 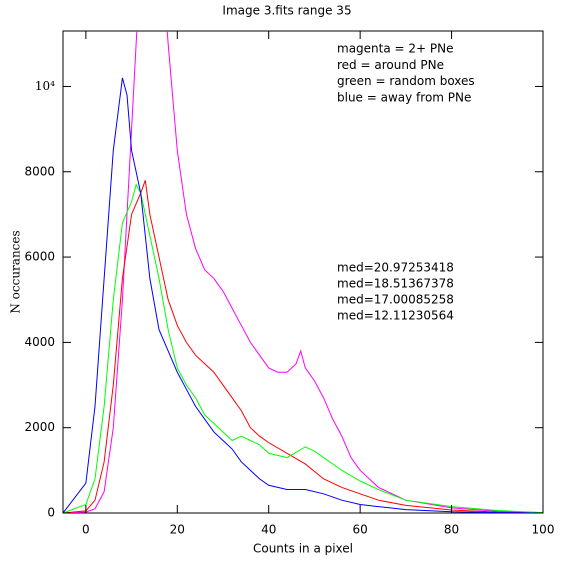 What do you see at coordinates (16, 271) in the screenshot?
I see `y-axis-label: N occurances` at bounding box center [16, 271].